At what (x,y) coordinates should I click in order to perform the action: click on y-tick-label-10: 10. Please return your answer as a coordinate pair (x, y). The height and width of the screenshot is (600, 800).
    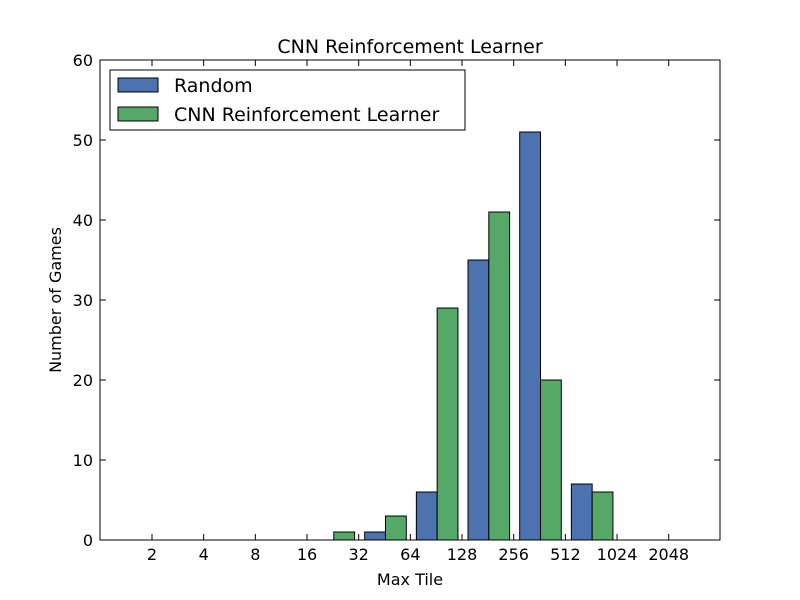
    Looking at the image, I should click on (83, 460).